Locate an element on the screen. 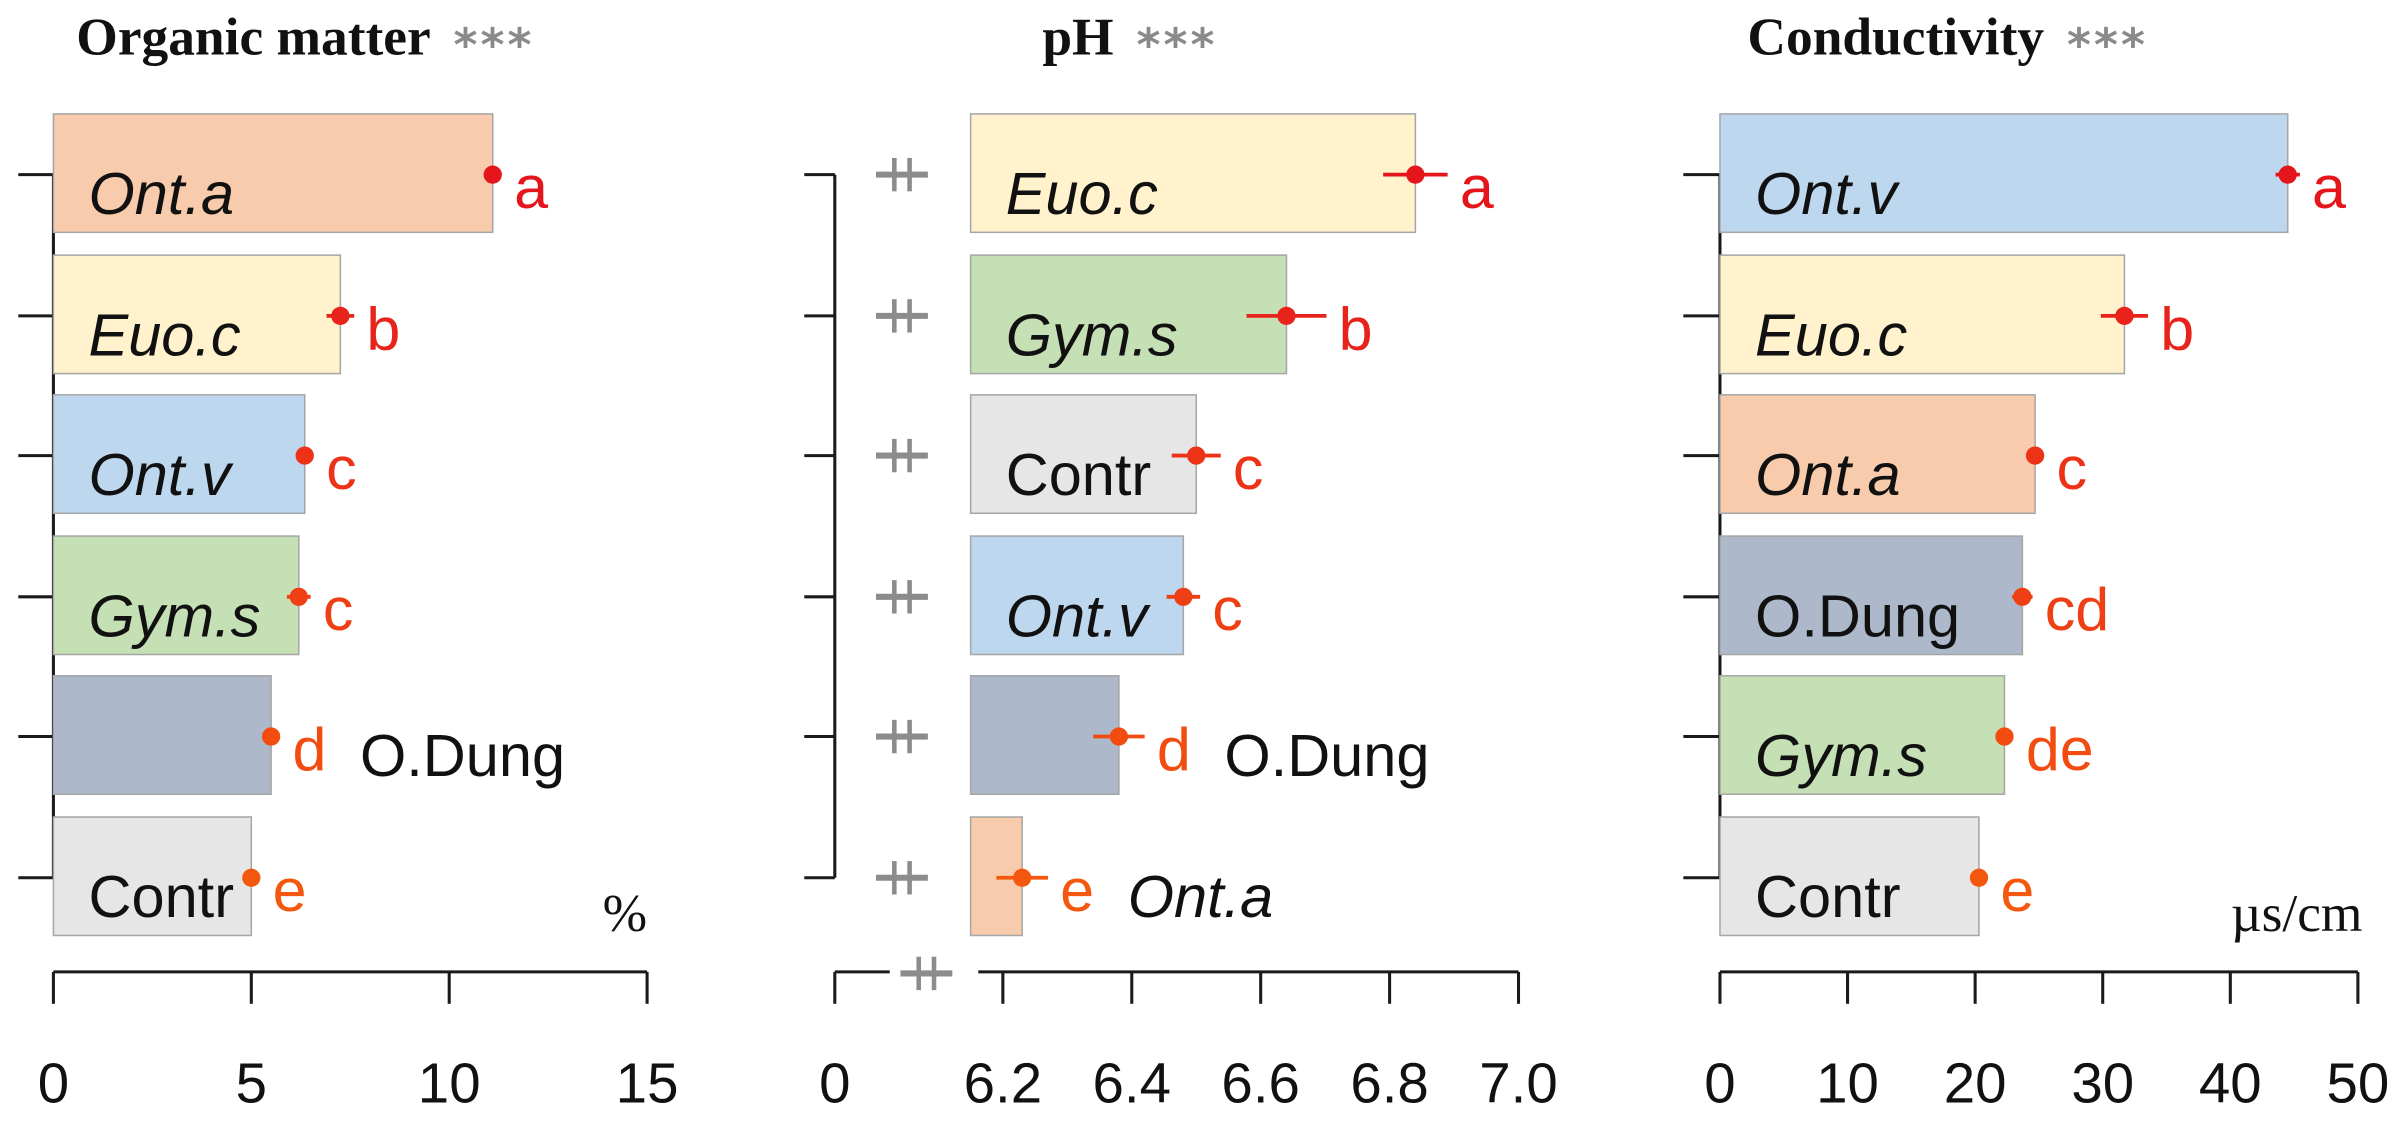 The height and width of the screenshot is (1142, 2393). panel-title: Organic matter is located at coordinates (253, 37).